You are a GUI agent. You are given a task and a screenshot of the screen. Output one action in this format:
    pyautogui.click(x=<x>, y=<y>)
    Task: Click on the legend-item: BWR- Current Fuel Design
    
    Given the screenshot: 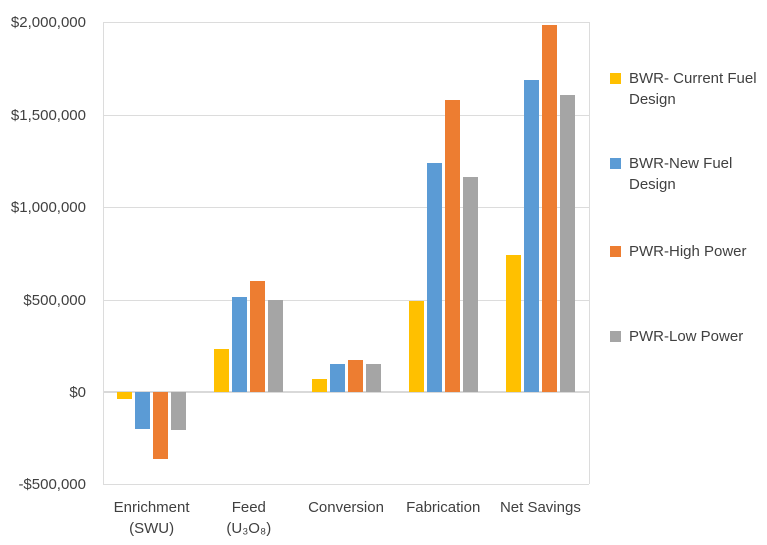 What is the action you would take?
    pyautogui.click(x=688, y=89)
    